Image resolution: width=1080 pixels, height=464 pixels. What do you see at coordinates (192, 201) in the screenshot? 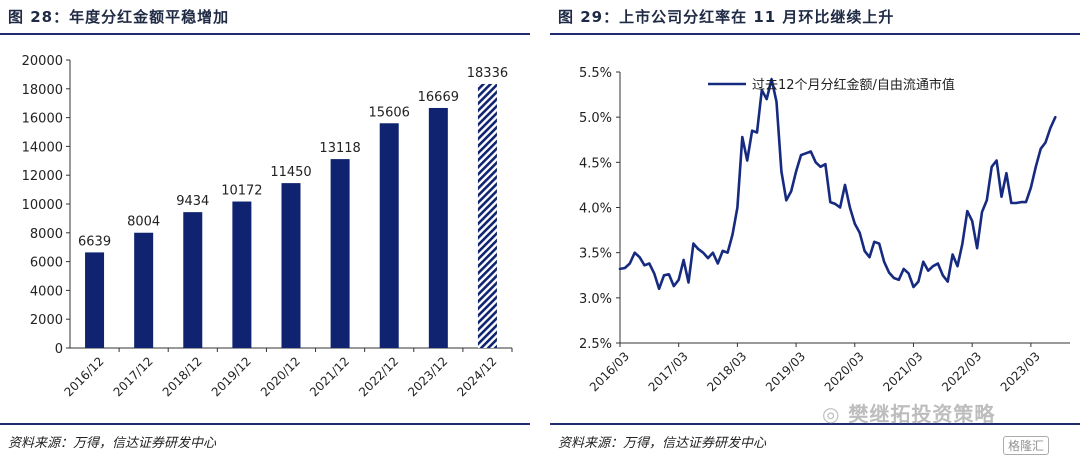
I see `bar-value-label: 9434` at bounding box center [192, 201].